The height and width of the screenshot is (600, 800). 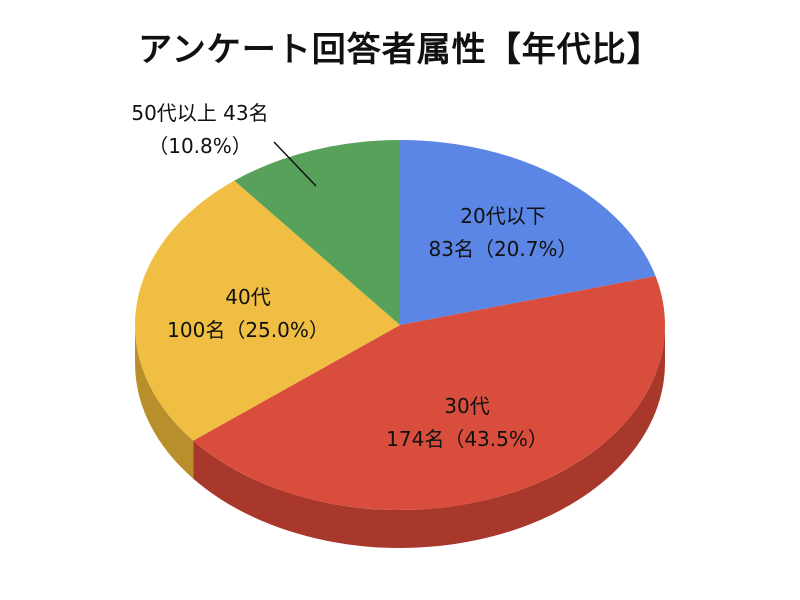 I want to click on slice-20s-under-label-line: 83名（20.7%）, so click(x=503, y=249).